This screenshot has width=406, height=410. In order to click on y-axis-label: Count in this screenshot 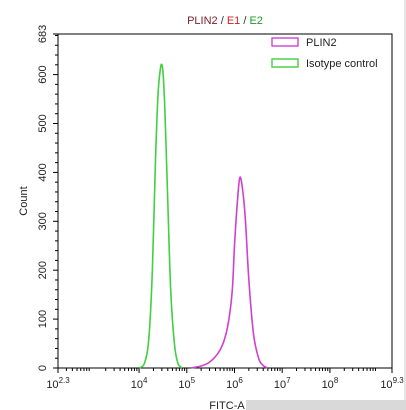, I will do `click(24, 200)`.